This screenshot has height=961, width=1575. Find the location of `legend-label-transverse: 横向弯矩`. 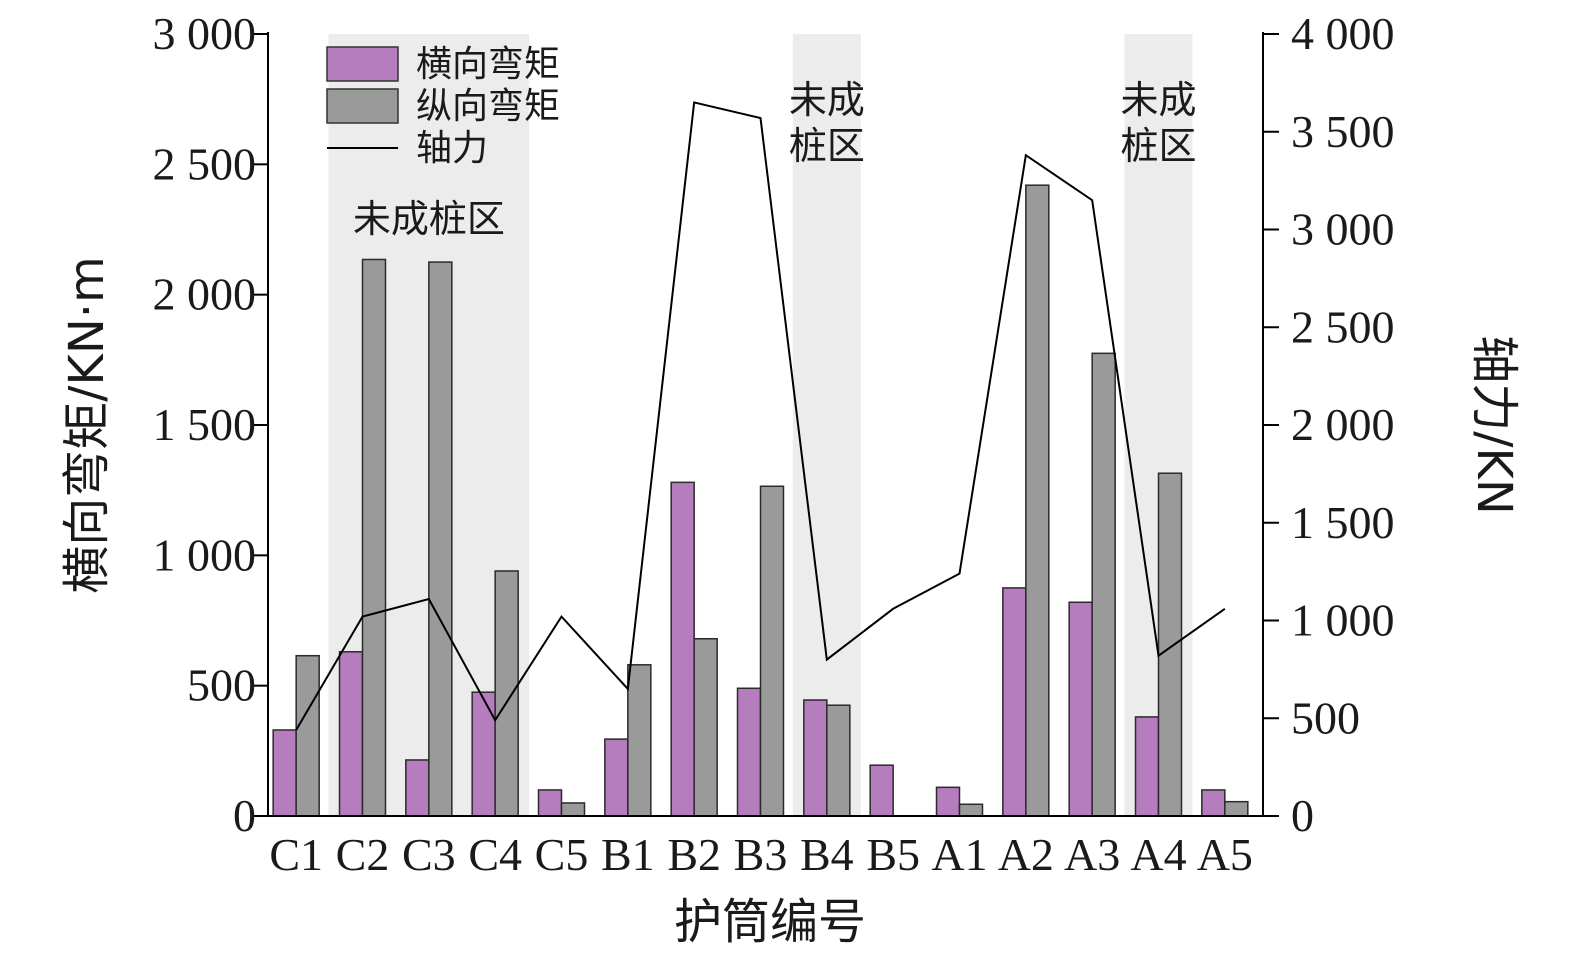

legend-label-transverse: 横向弯矩 is located at coordinates (488, 64).